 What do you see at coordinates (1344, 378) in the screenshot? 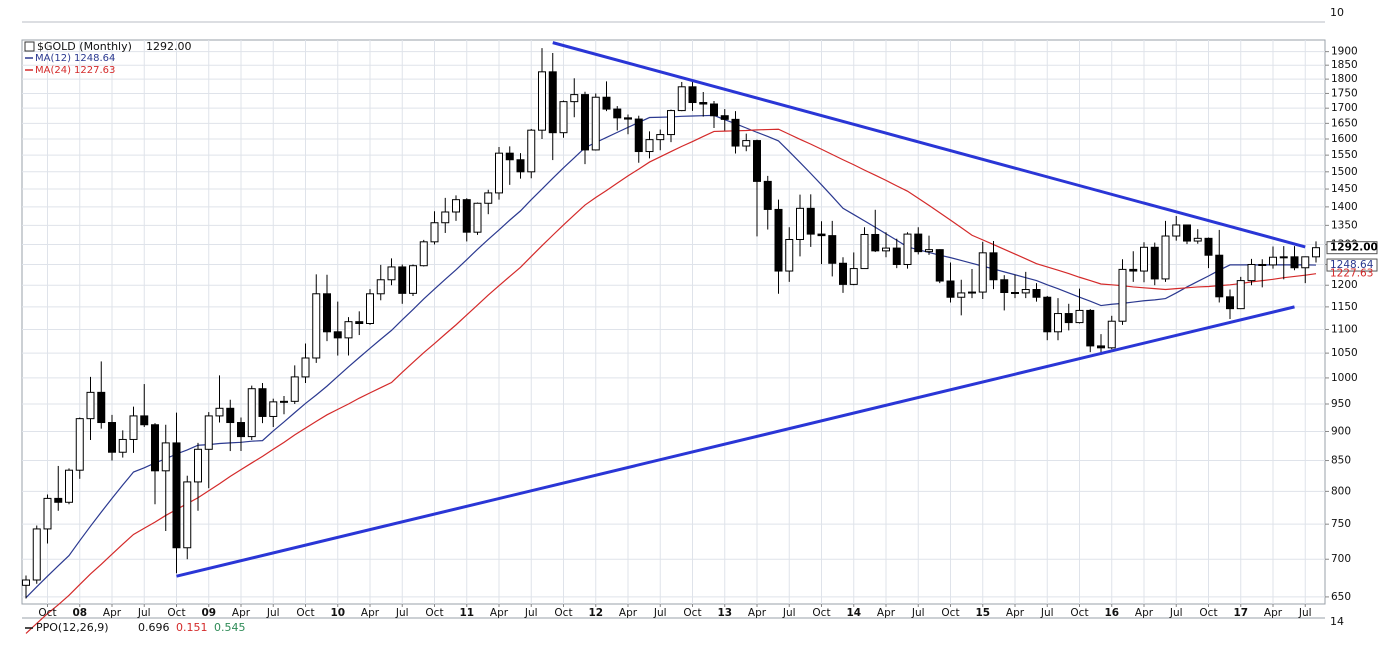
I see `y-tick-label: 1000` at bounding box center [1344, 378].